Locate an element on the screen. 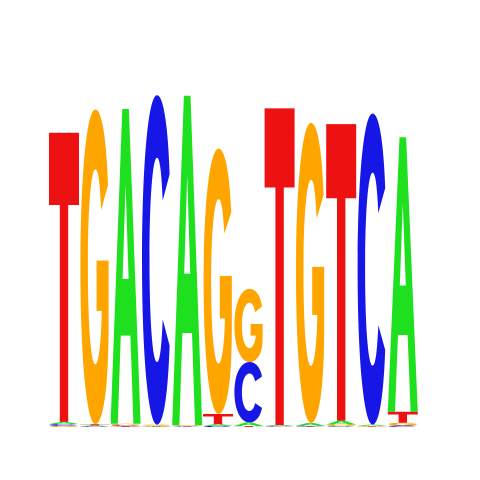 The image size is (480, 480). letter-G-pos10 is located at coordinates (340, 425).